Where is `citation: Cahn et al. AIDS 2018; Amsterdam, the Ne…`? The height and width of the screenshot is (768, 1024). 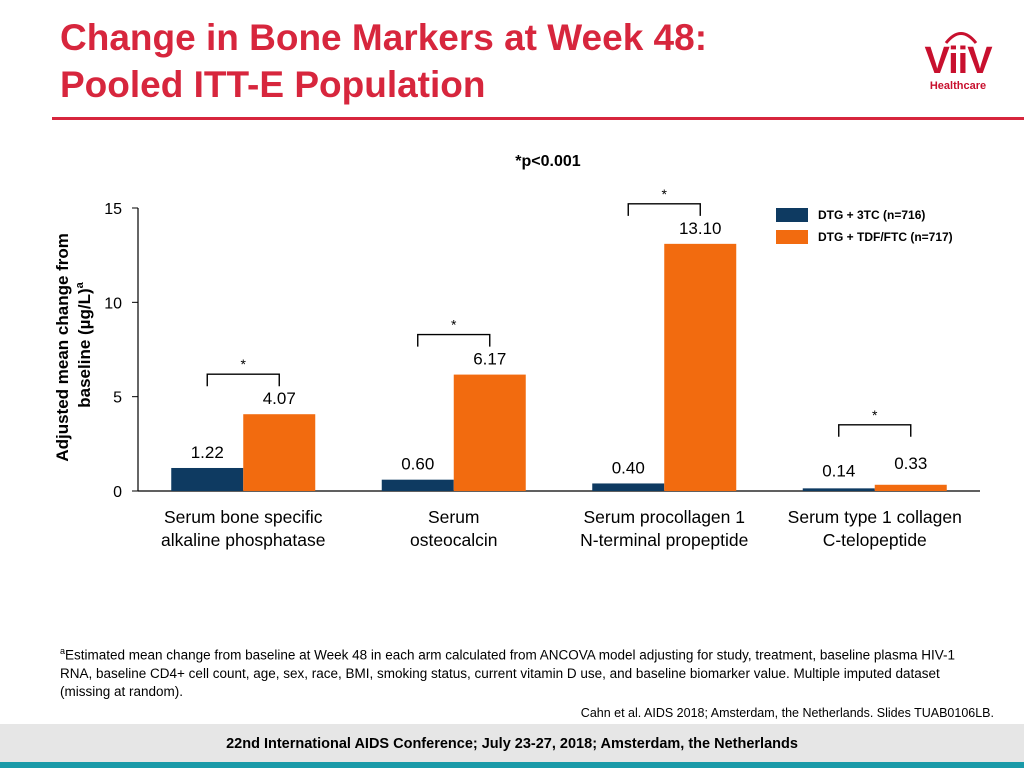 citation: Cahn et al. AIDS 2018; Amsterdam, the Ne… is located at coordinates (787, 713).